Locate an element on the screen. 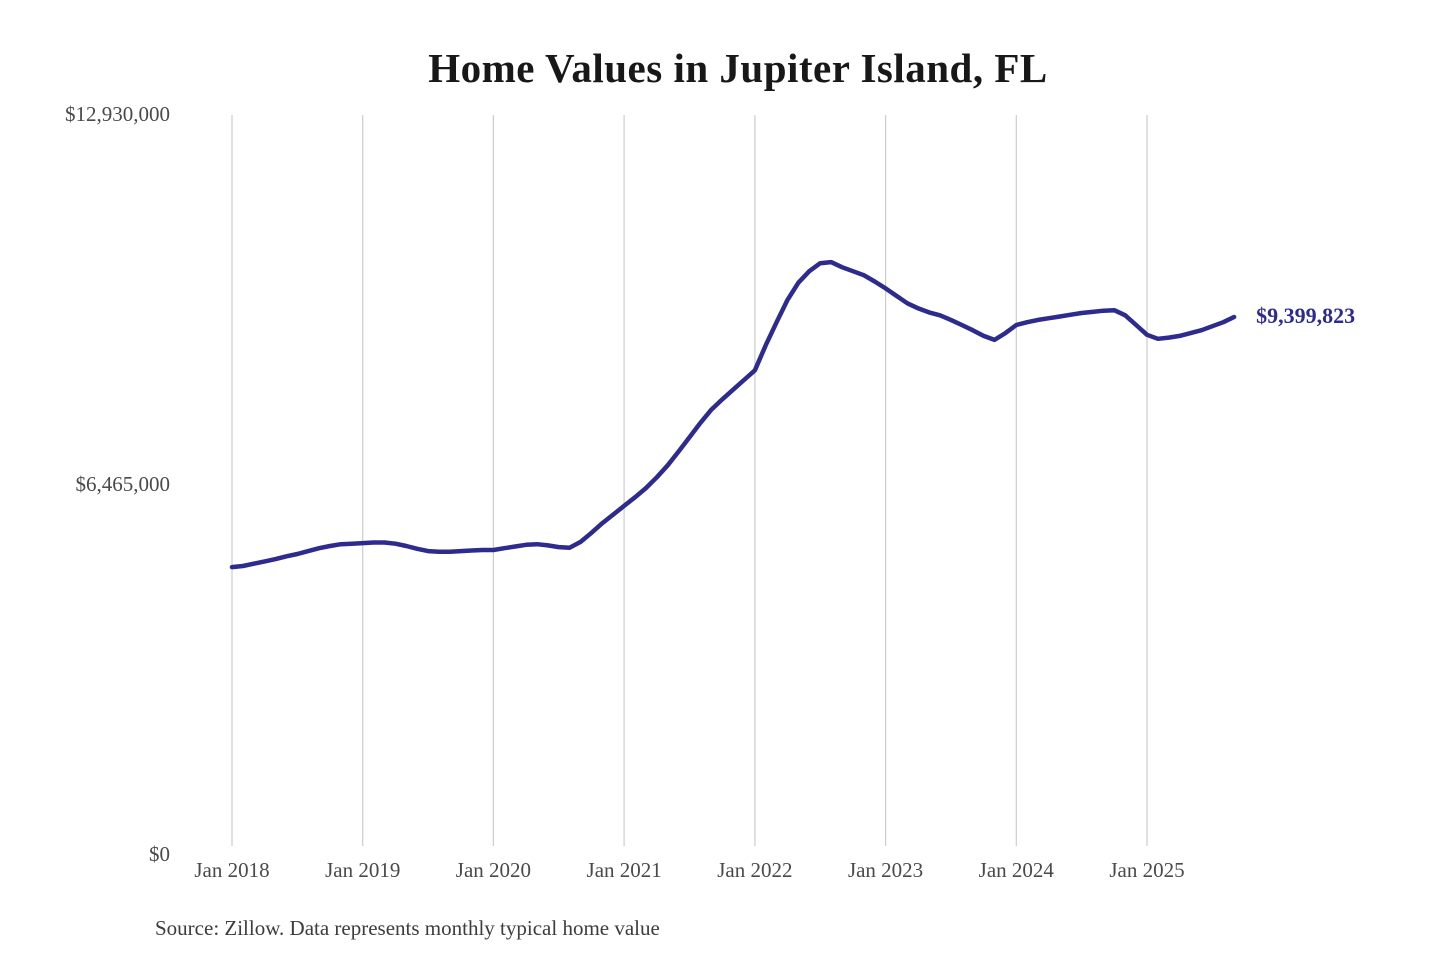  x-tick-label: Jan 2018 is located at coordinates (232, 870).